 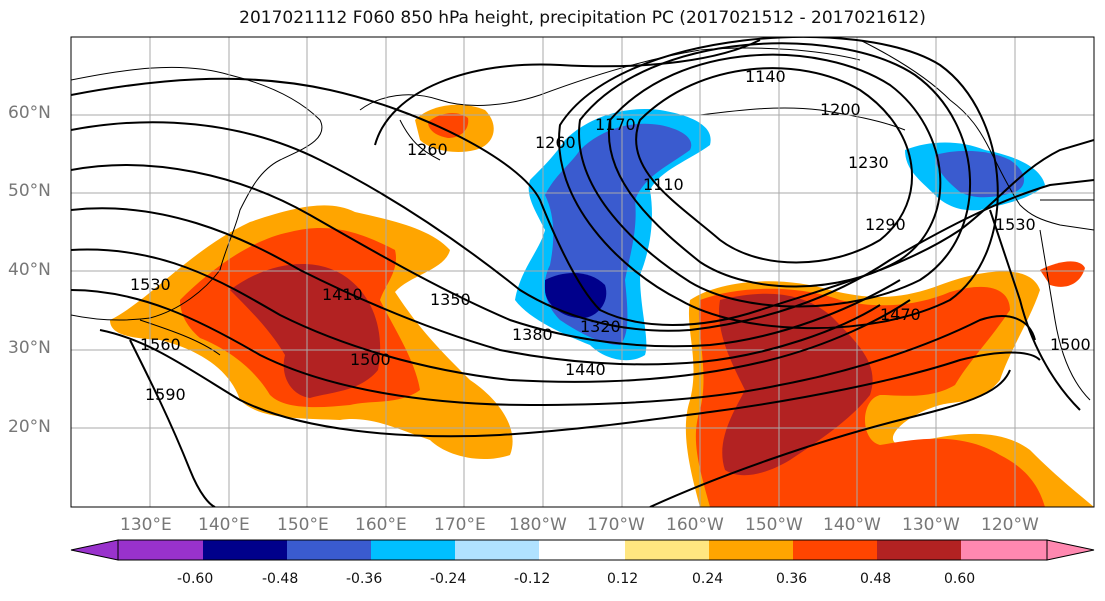 What do you see at coordinates (29, 113) in the screenshot?
I see `lat-label: 60°N` at bounding box center [29, 113].